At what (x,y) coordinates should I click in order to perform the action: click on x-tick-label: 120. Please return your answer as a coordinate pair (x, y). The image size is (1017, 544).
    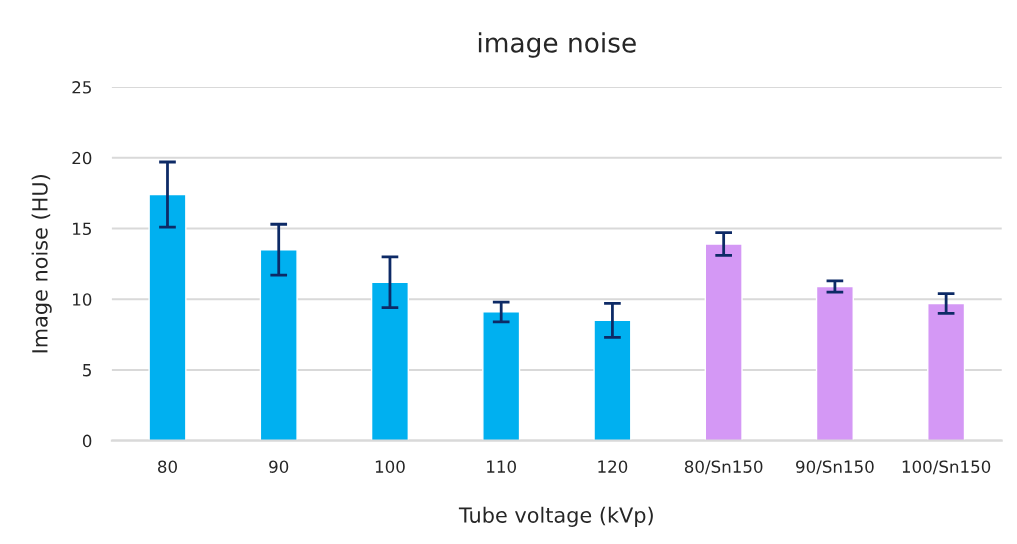
    Looking at the image, I should click on (613, 466).